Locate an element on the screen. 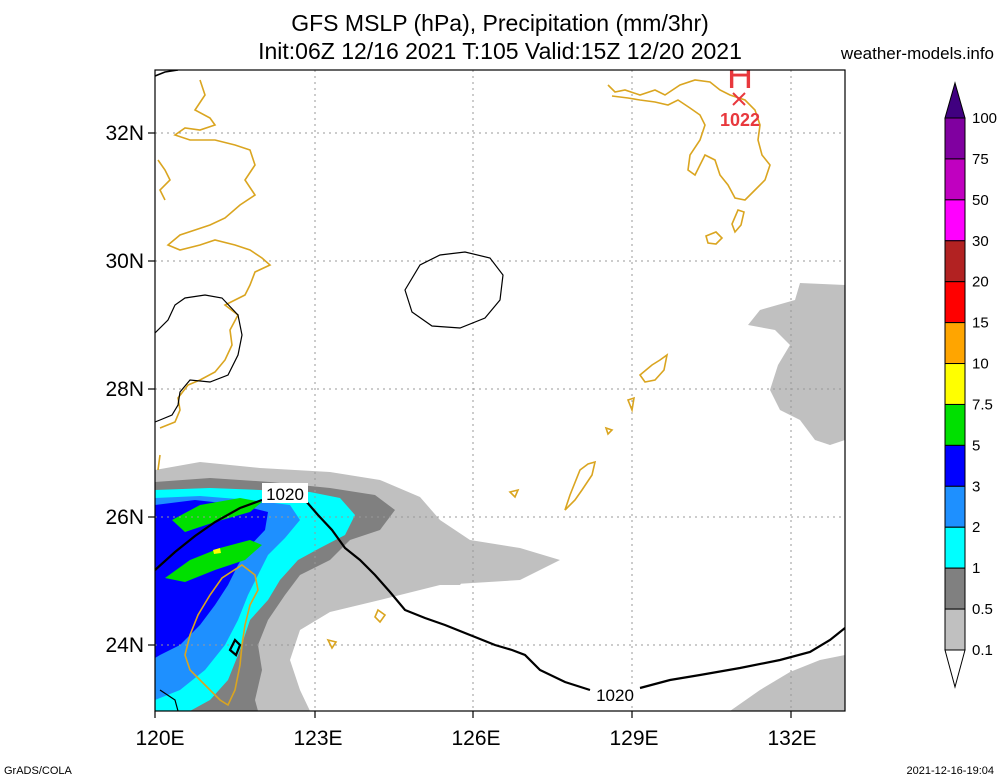 Image resolution: width=1000 pixels, height=779 pixels. precip-5-band-south is located at coordinates (213, 561).